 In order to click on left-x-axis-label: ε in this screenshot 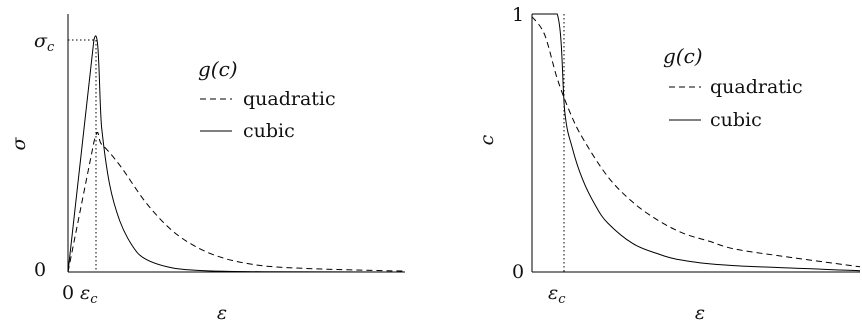, I will do `click(222, 313)`.